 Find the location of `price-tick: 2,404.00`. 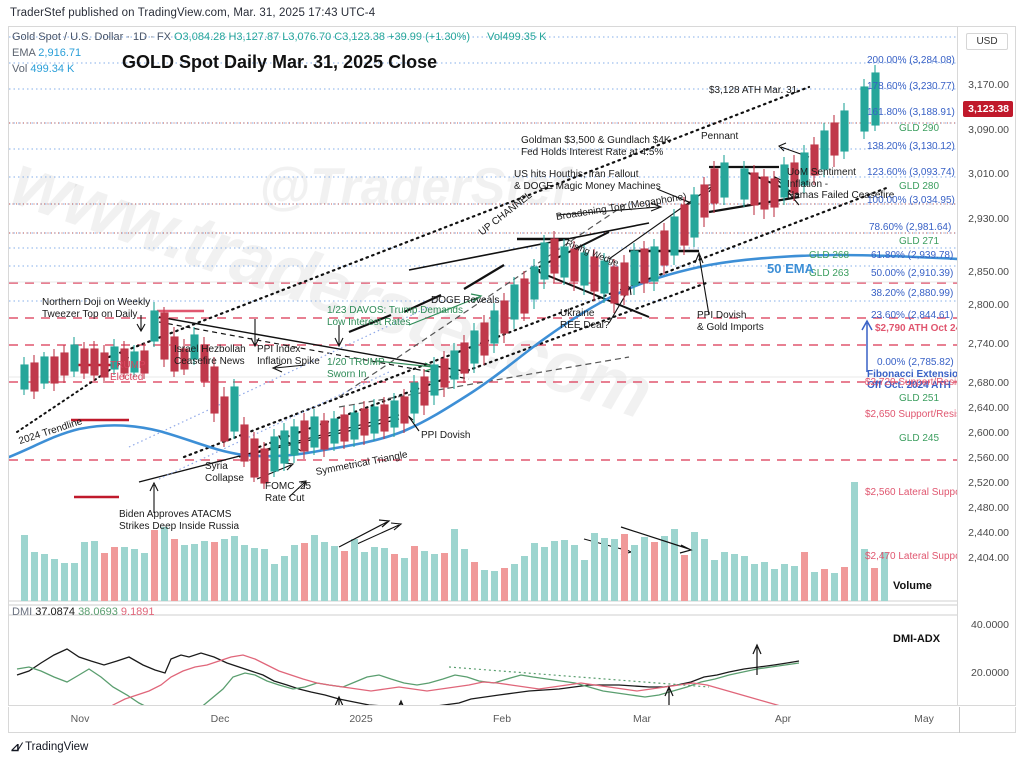

price-tick: 2,404.00 is located at coordinates (988, 558).